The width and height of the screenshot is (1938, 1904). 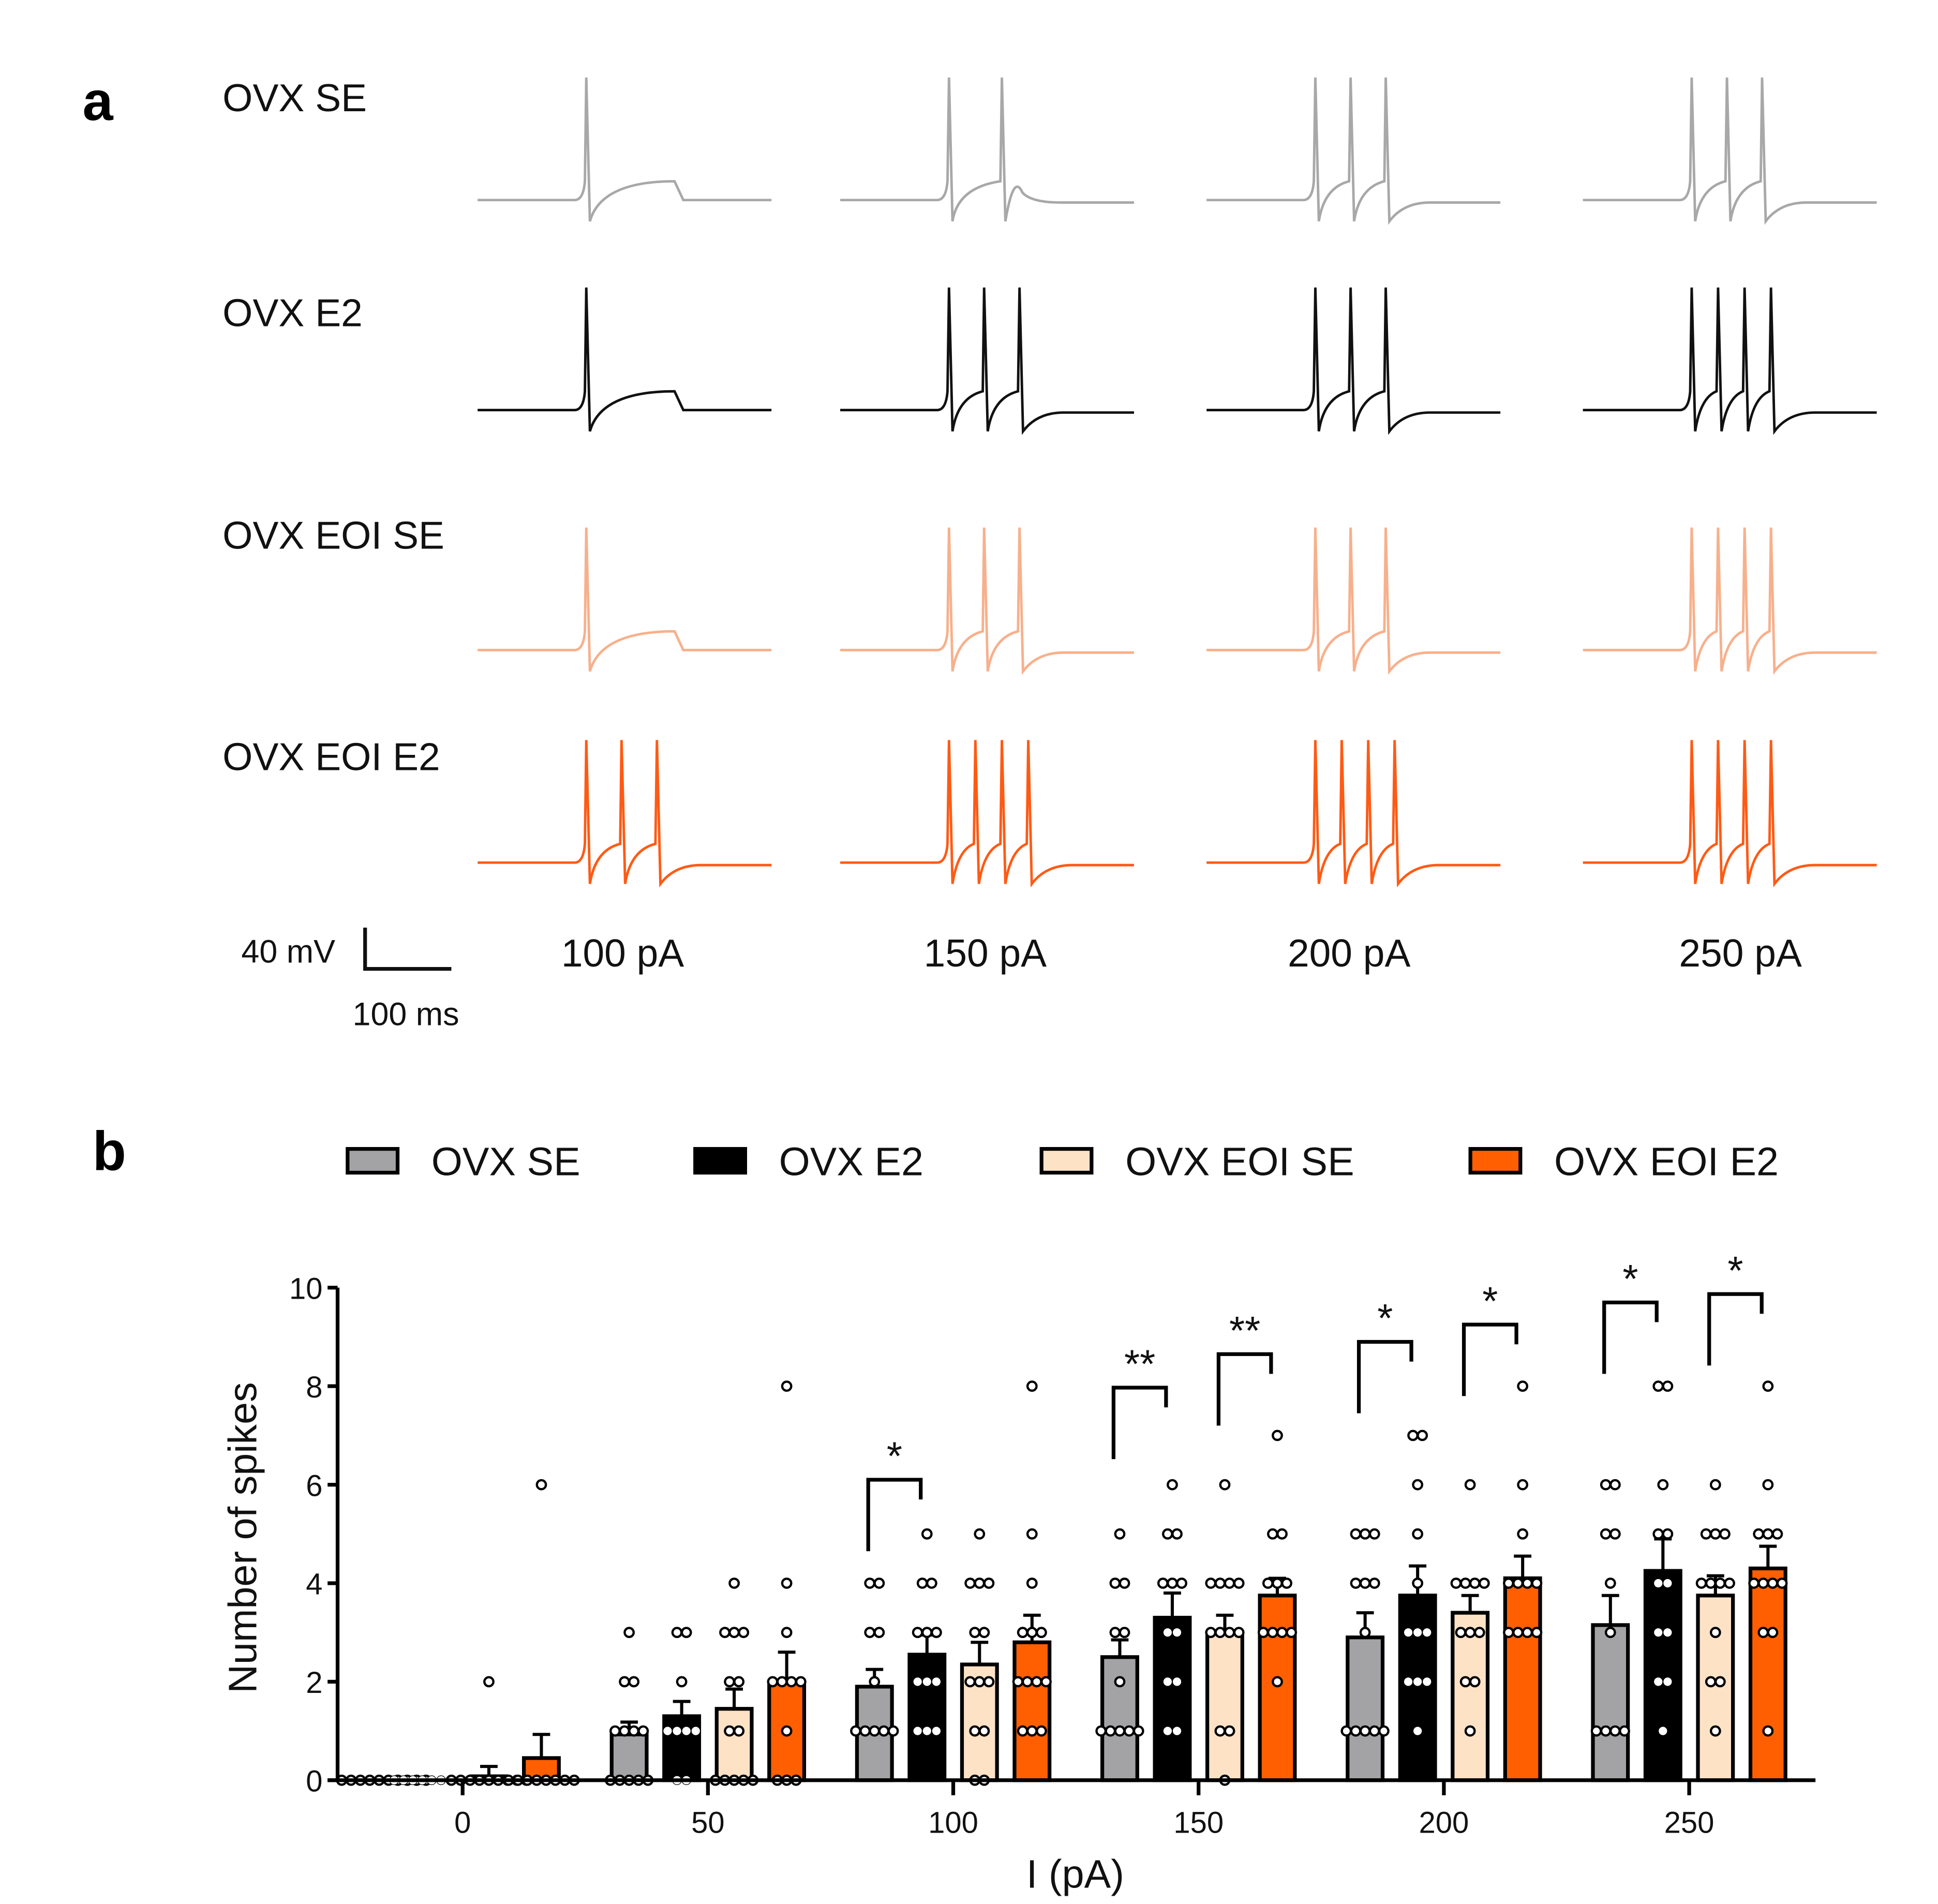 What do you see at coordinates (314, 1584) in the screenshot?
I see `y-tick-label: 4` at bounding box center [314, 1584].